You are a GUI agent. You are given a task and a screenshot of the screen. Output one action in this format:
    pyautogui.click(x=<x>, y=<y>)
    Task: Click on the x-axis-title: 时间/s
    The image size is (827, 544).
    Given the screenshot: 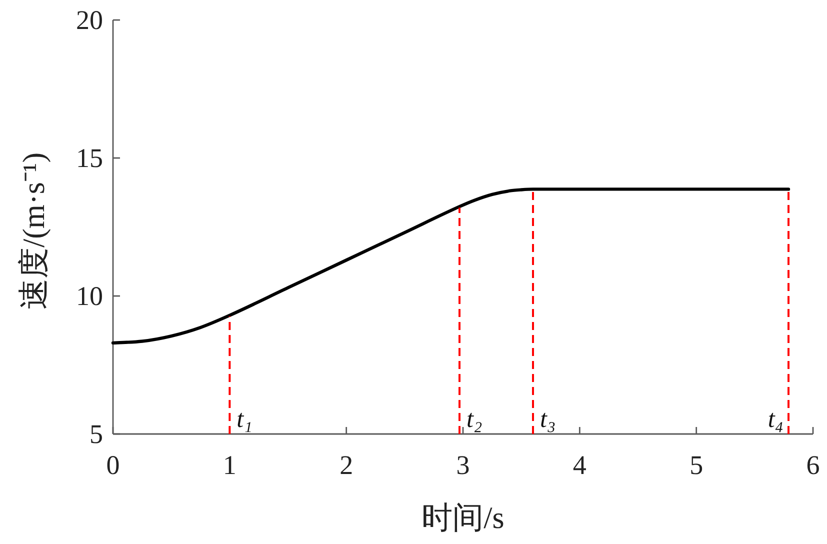 What is the action you would take?
    pyautogui.click(x=463, y=517)
    